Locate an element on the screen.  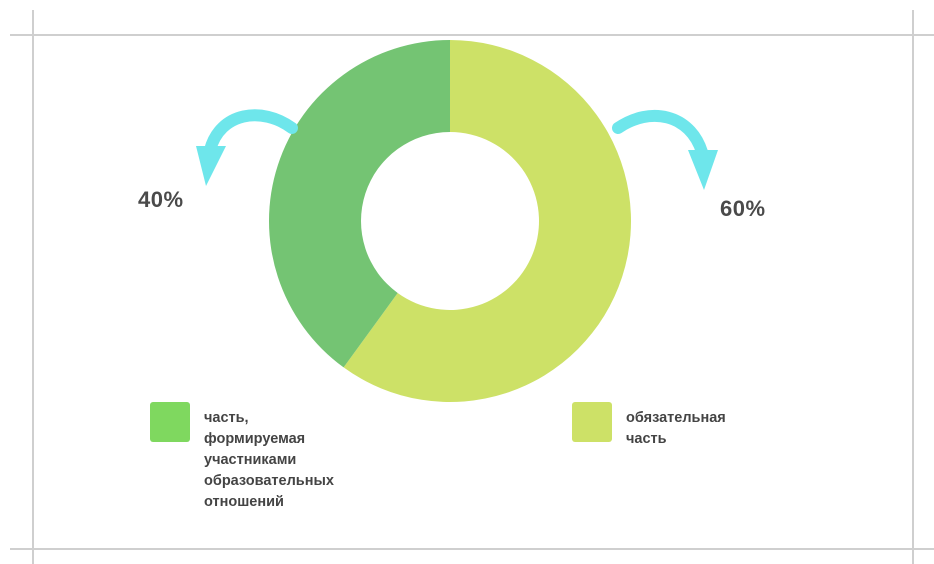
legend-item-mandatory-part: обязательная часть is located at coordinates (689, 426).